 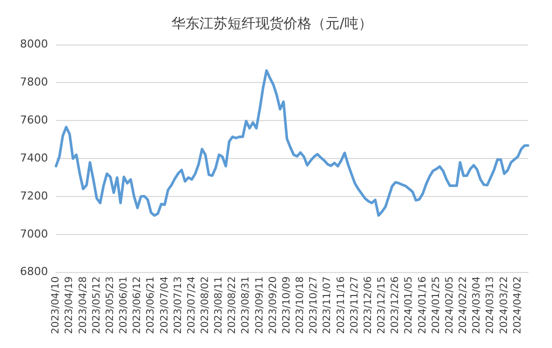 I want to click on x-tick-label: 2024/03/13, so click(x=490, y=305).